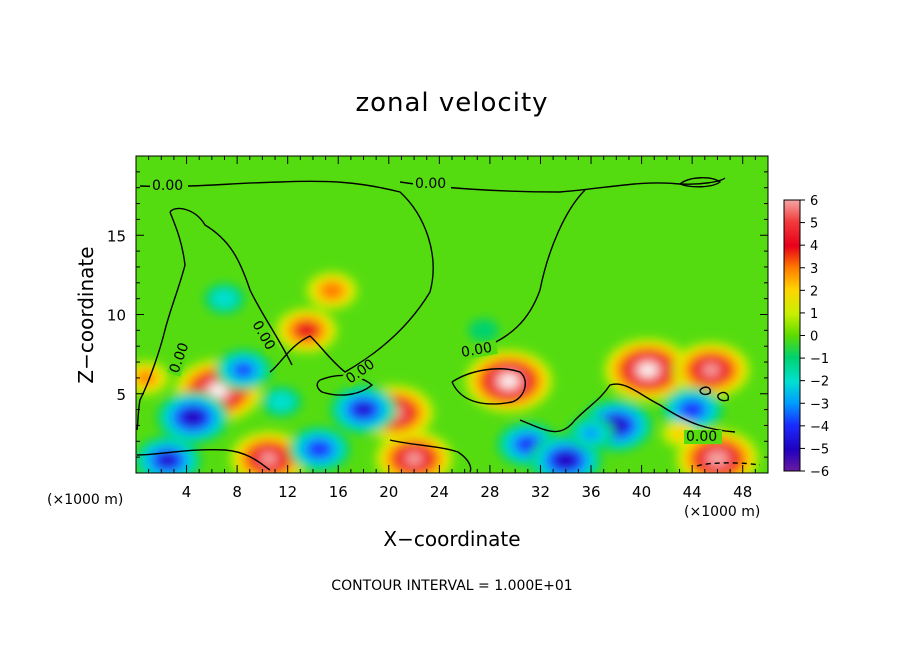 Image resolution: width=904 pixels, height=654 pixels. What do you see at coordinates (439, 492) in the screenshot?
I see `x-tick-label: 24` at bounding box center [439, 492].